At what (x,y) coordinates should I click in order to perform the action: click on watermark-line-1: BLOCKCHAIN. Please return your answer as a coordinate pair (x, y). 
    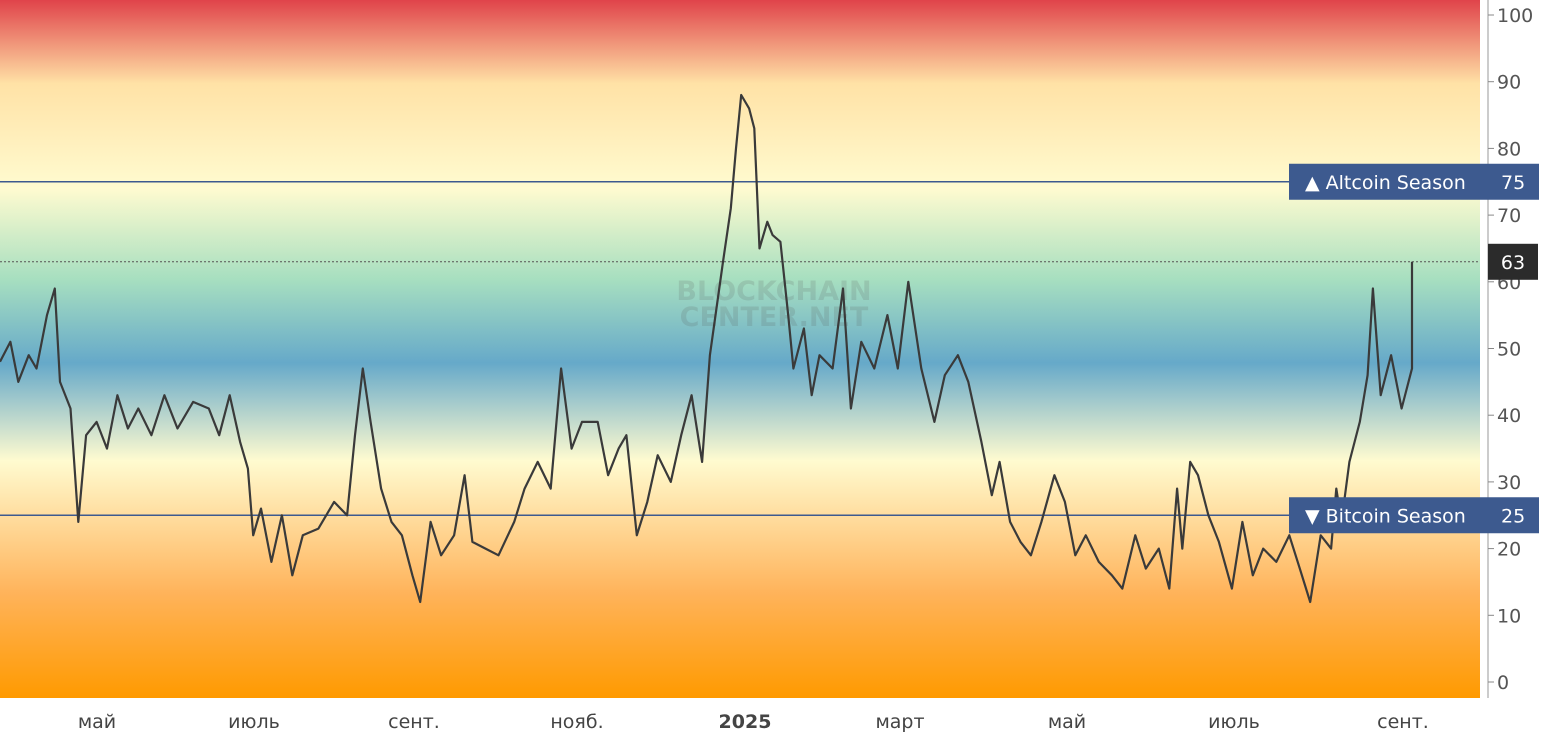
    Looking at the image, I should click on (773, 291).